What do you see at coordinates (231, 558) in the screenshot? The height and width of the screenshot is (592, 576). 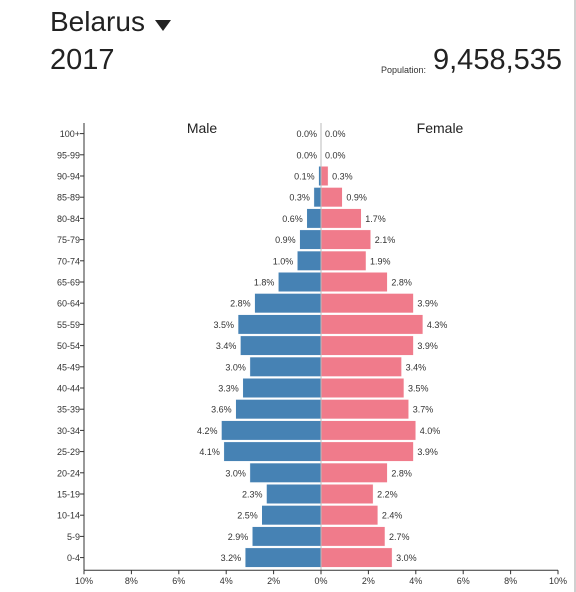 I see `male-bar-label: 3.2%` at bounding box center [231, 558].